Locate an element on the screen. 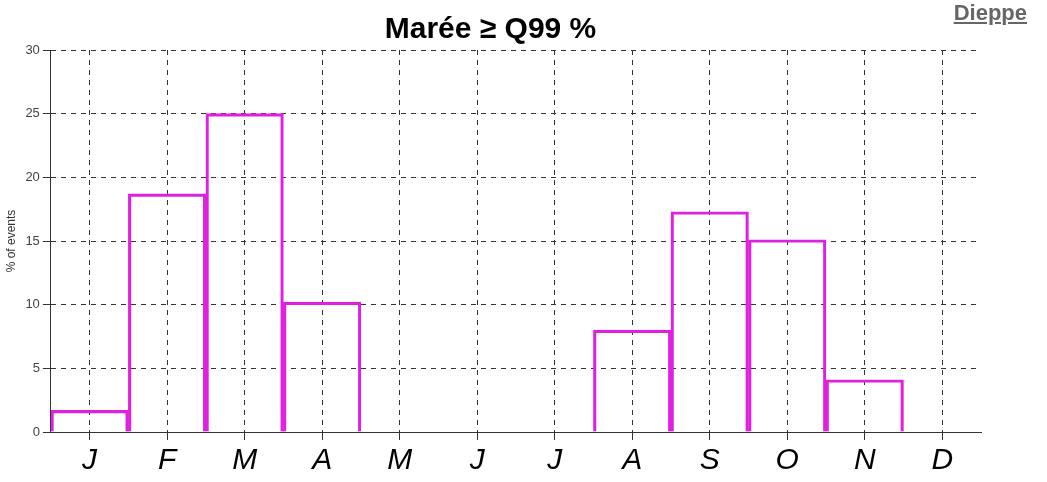 Image resolution: width=1047 pixels, height=482 pixels. y-tick-label: 0 is located at coordinates (36, 431).